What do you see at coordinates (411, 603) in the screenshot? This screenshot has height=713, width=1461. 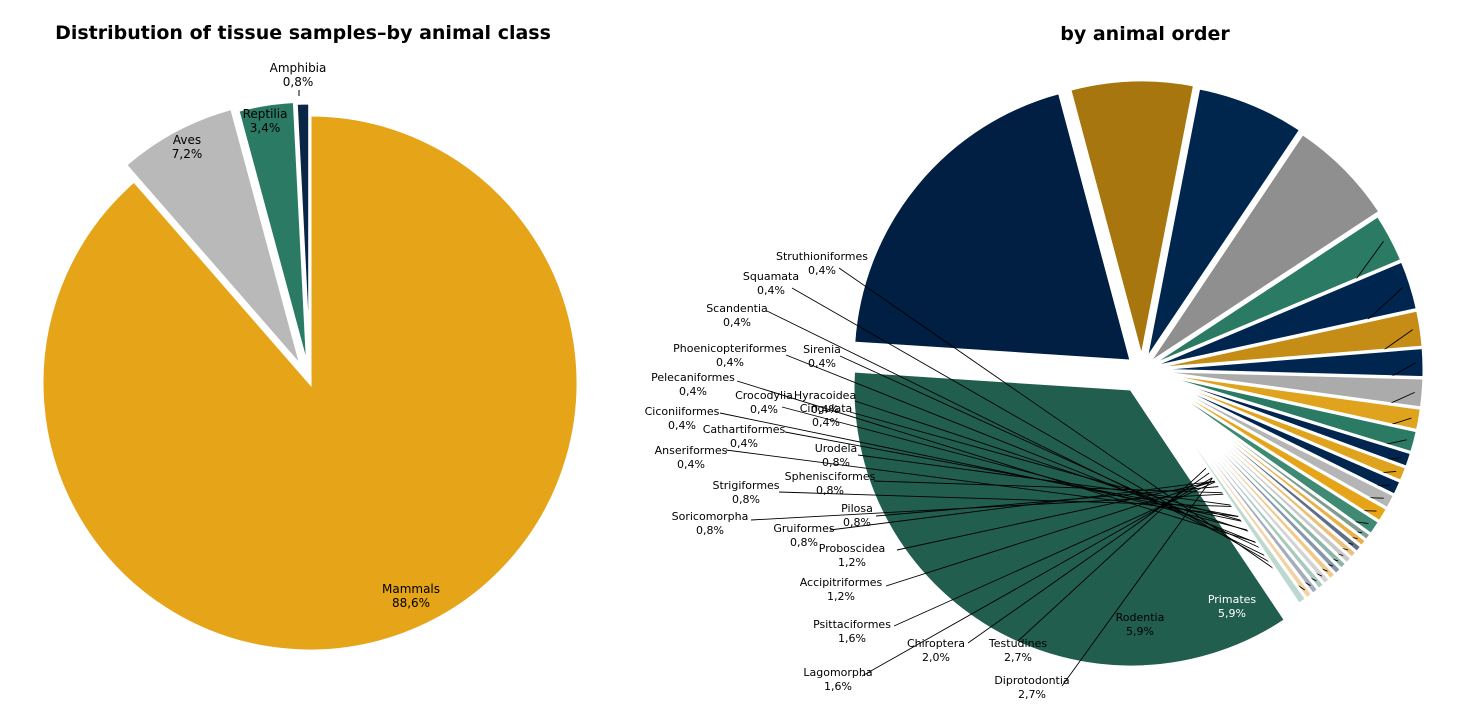 I see `class-mammals-value: 88,6%` at bounding box center [411, 603].